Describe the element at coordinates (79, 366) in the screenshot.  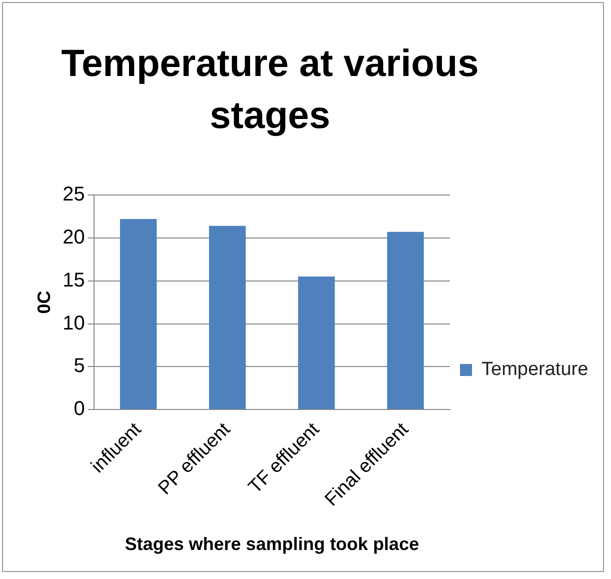
I see `y-tick-label: 5` at that location.